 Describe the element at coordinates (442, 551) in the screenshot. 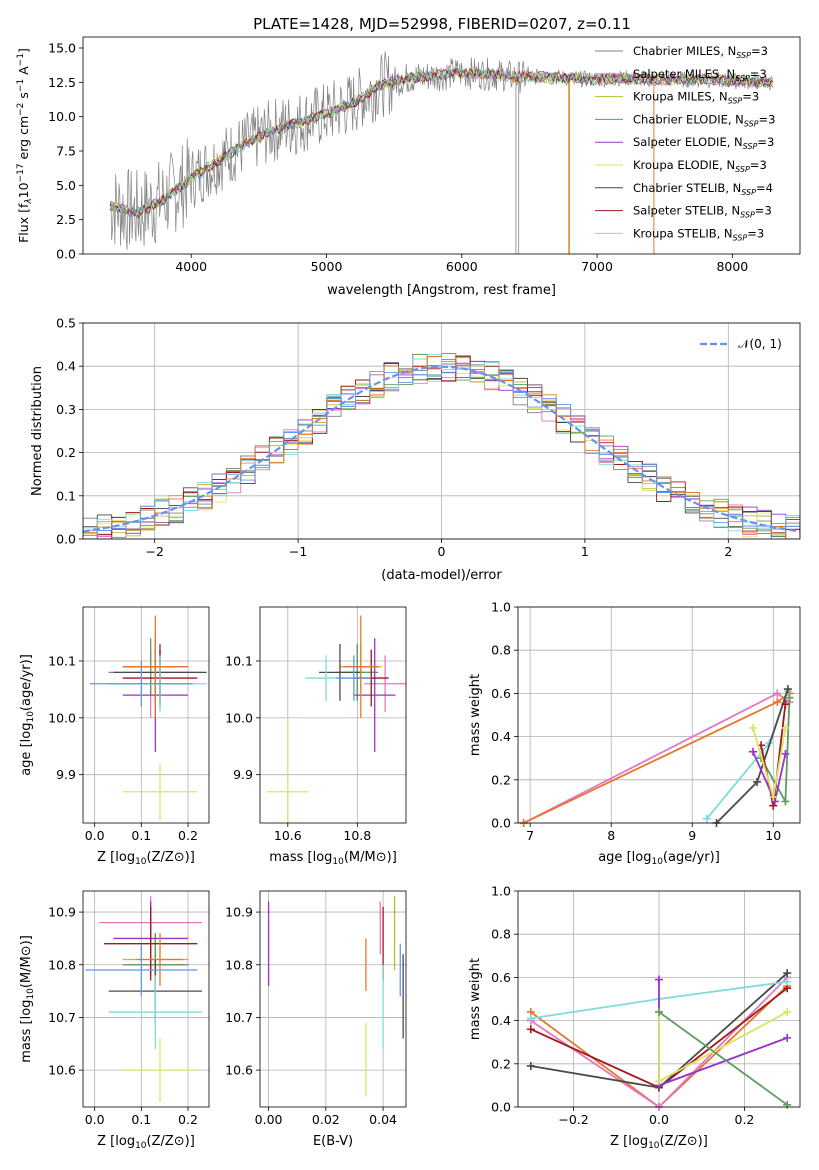

I see `x-tick-label: 0` at that location.